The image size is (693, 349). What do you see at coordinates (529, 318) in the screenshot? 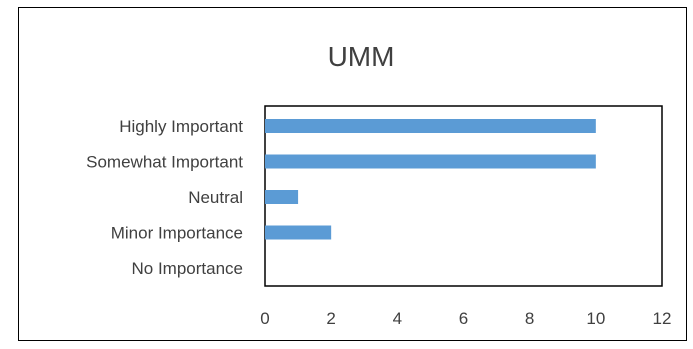
I see `x-tick-label: 8` at bounding box center [529, 318].